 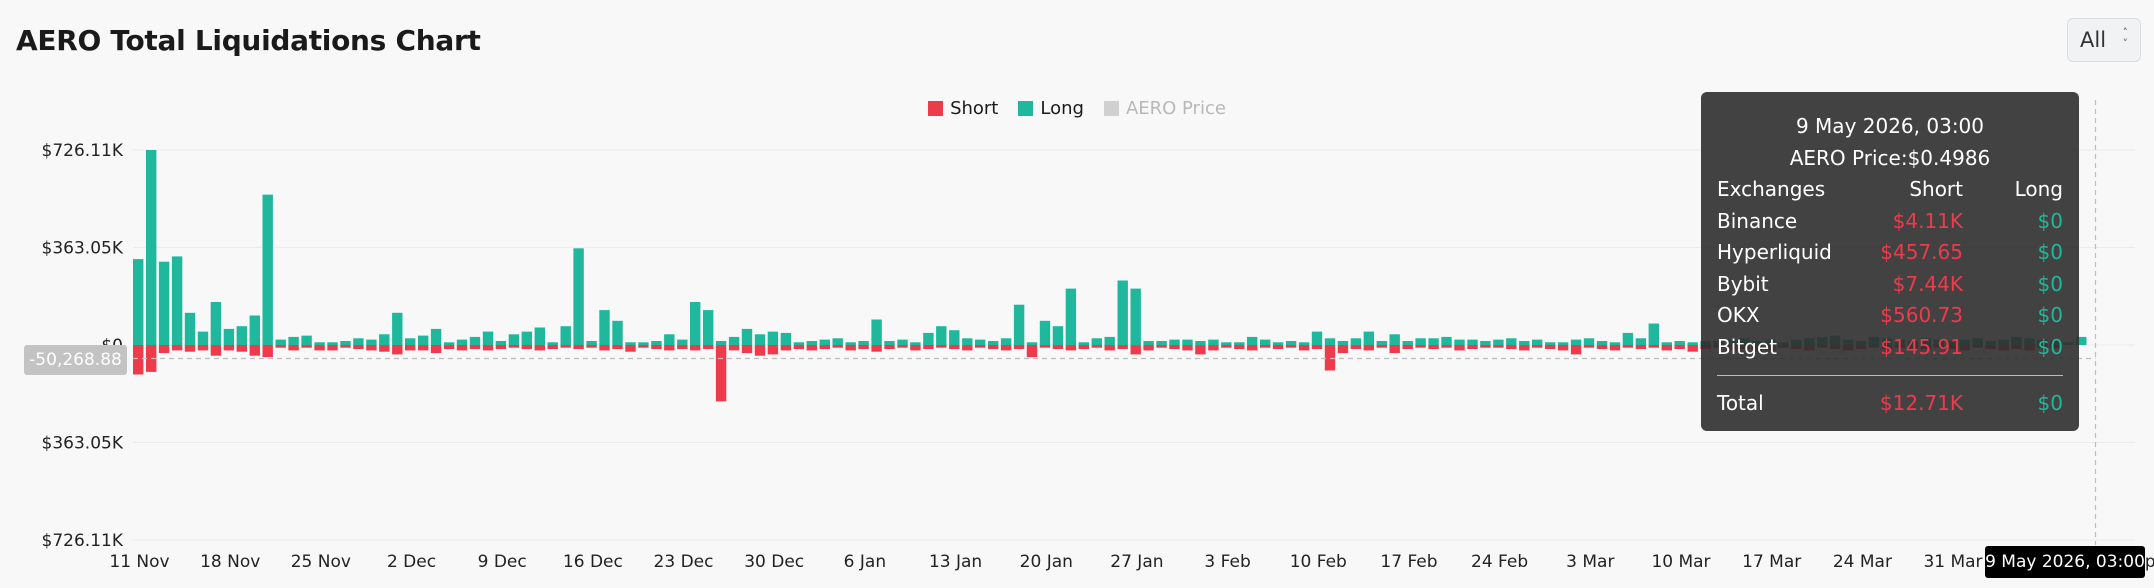 I want to click on range-select: All ˄ ˅, so click(x=2104, y=40).